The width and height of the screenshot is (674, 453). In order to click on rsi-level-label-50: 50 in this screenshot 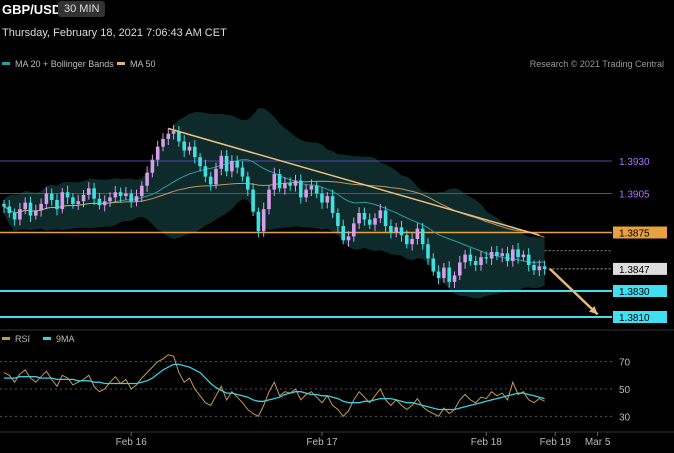, I will do `click(625, 390)`.